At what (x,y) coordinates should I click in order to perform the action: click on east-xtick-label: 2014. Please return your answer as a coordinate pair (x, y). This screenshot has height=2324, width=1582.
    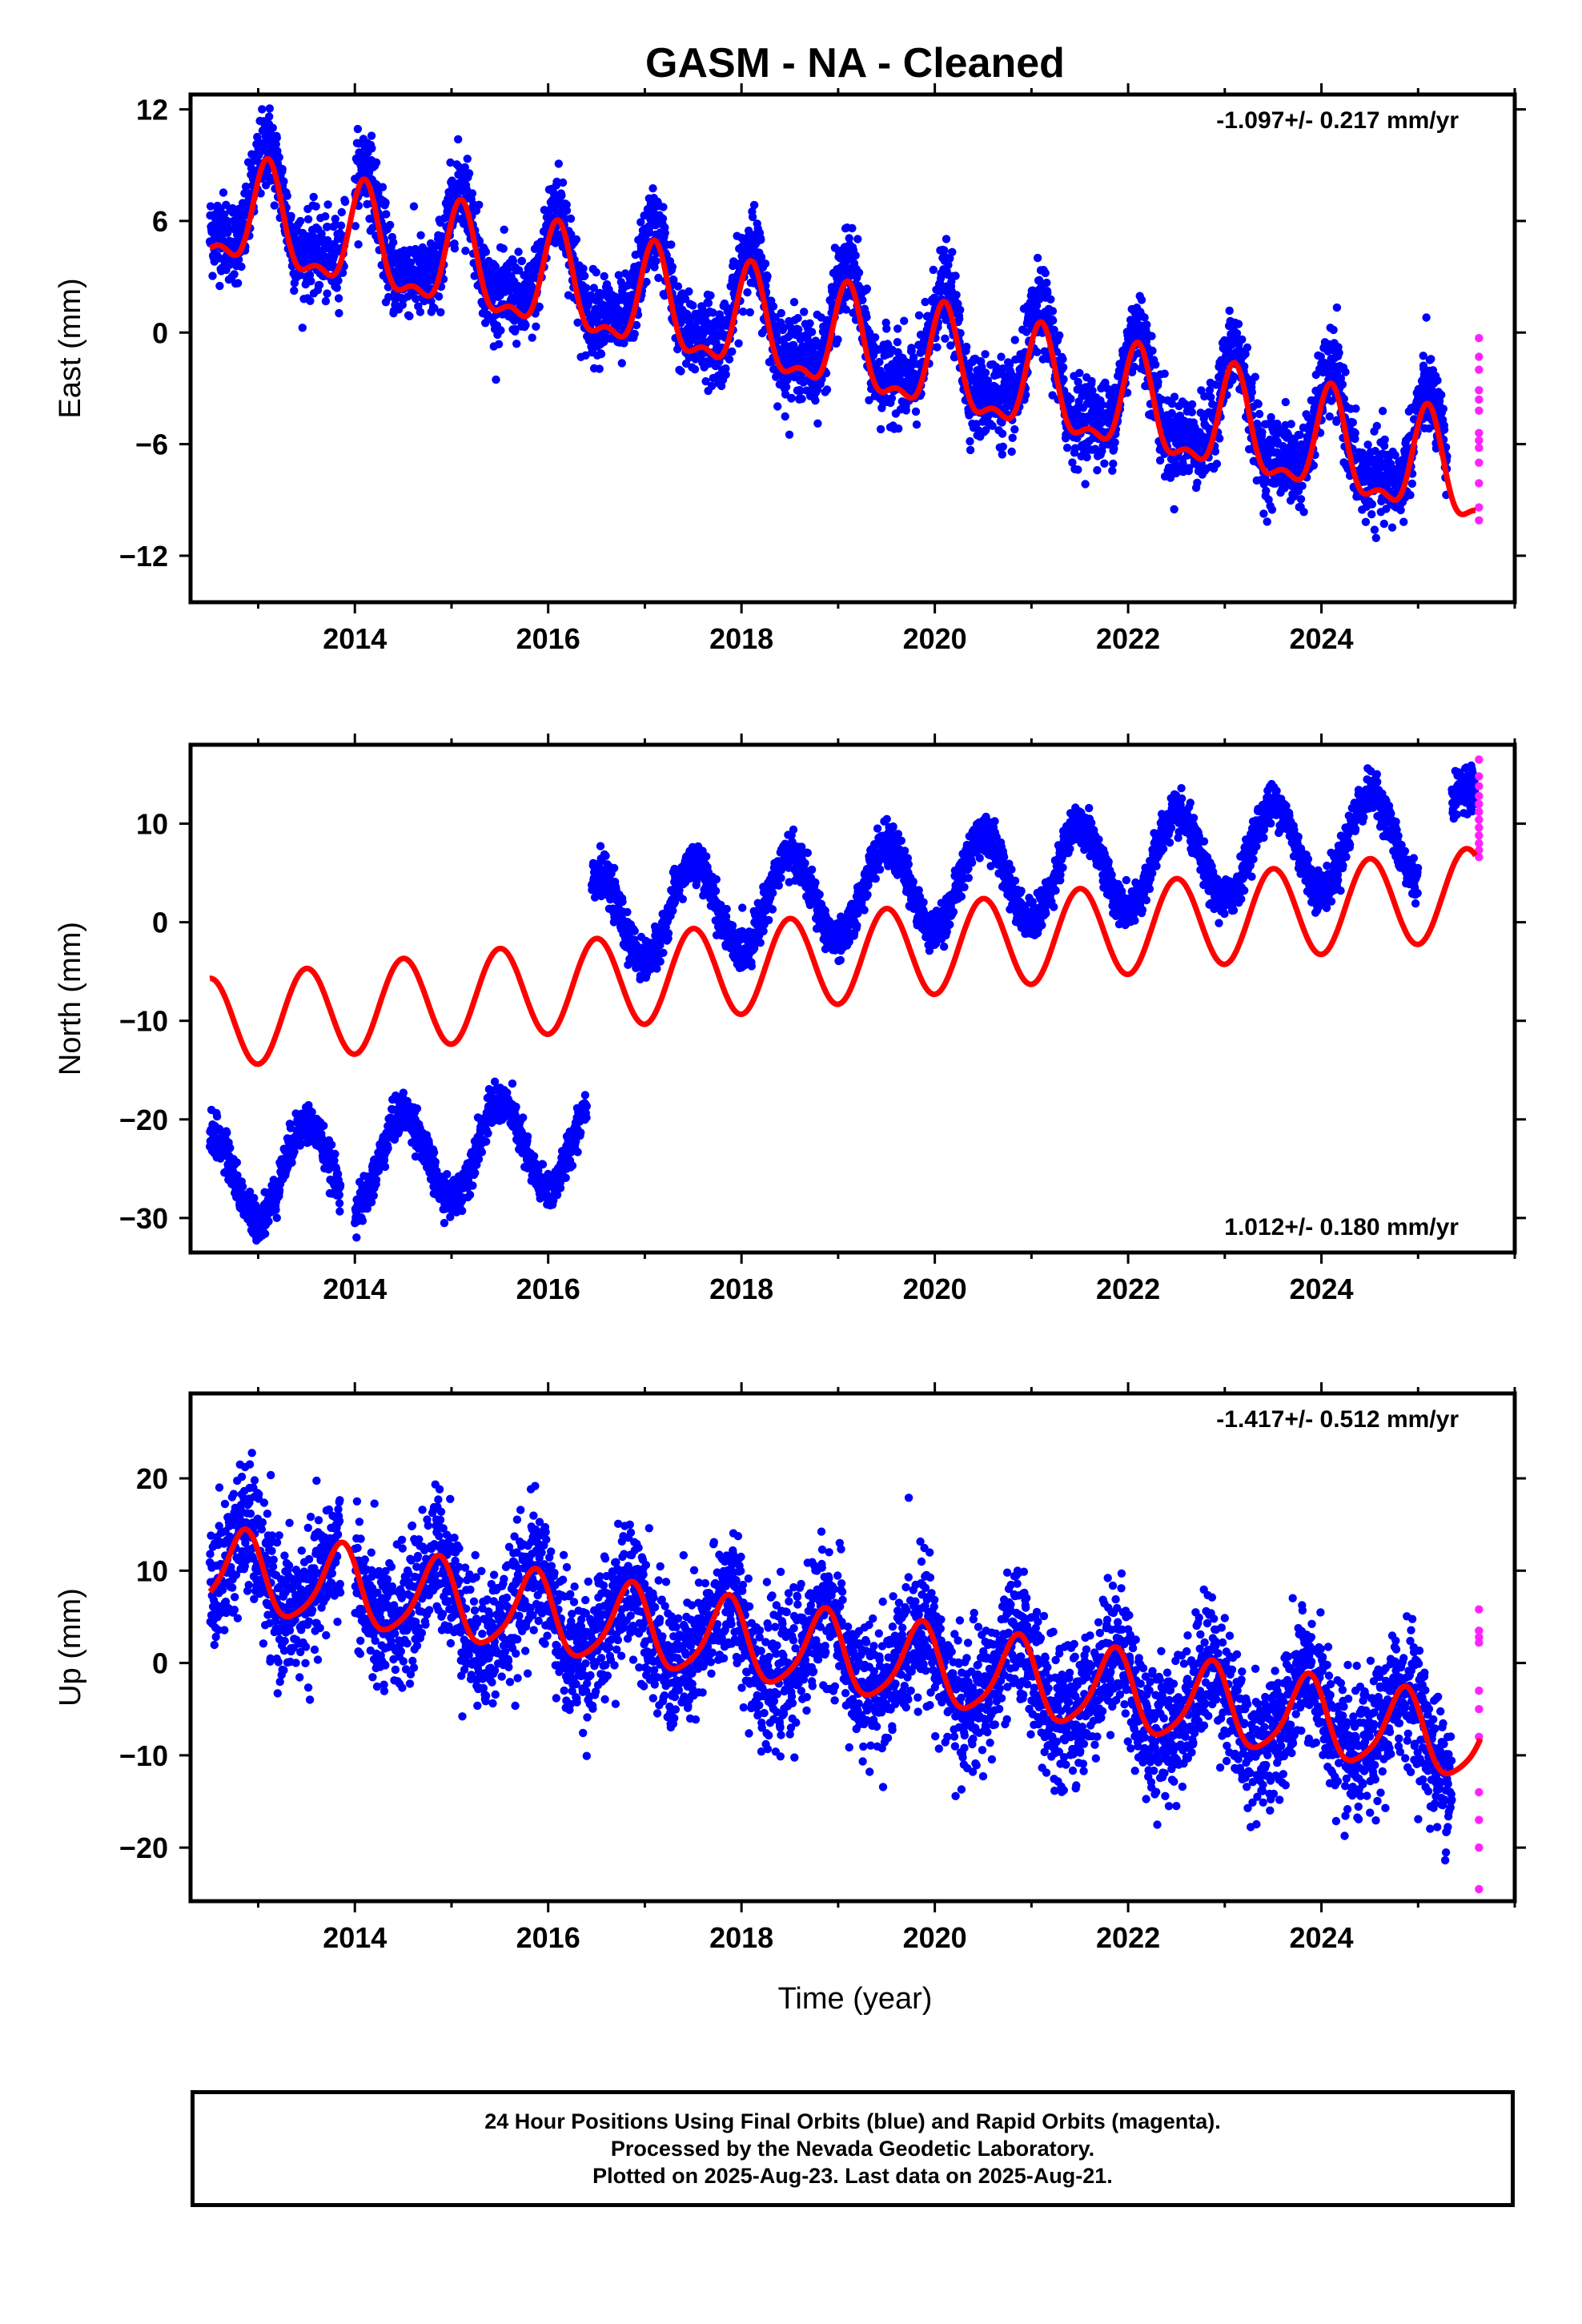
    Looking at the image, I should click on (355, 638).